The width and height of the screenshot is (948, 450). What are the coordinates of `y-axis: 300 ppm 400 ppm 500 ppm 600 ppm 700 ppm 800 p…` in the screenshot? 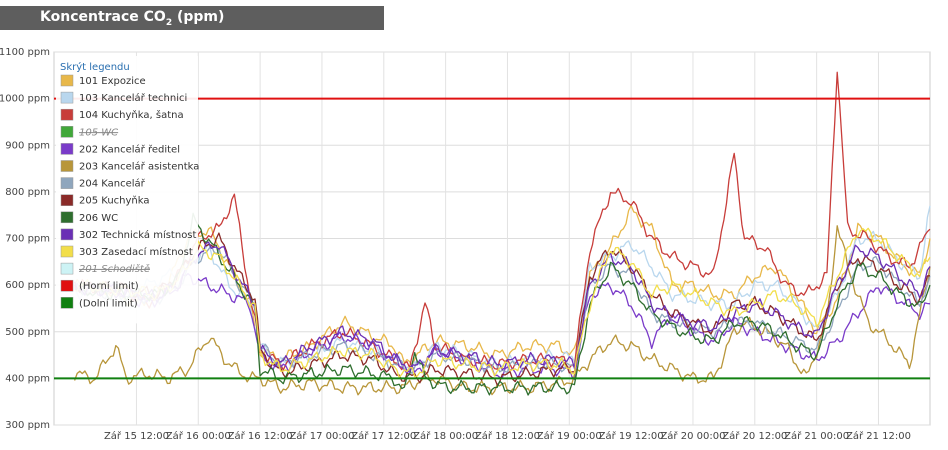 It's located at (25, 239).